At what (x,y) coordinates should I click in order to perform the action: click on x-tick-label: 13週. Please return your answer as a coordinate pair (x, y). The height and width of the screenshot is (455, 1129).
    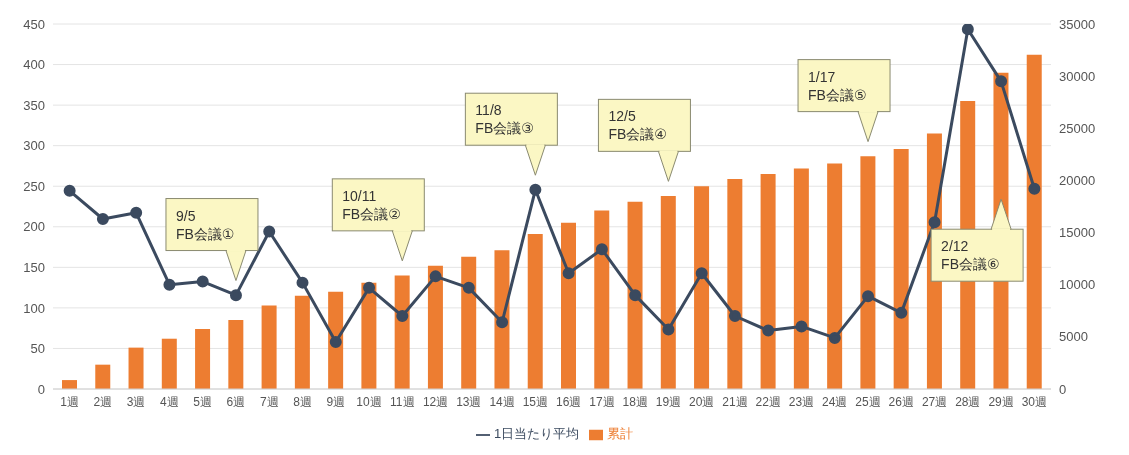
    Looking at the image, I should click on (469, 401).